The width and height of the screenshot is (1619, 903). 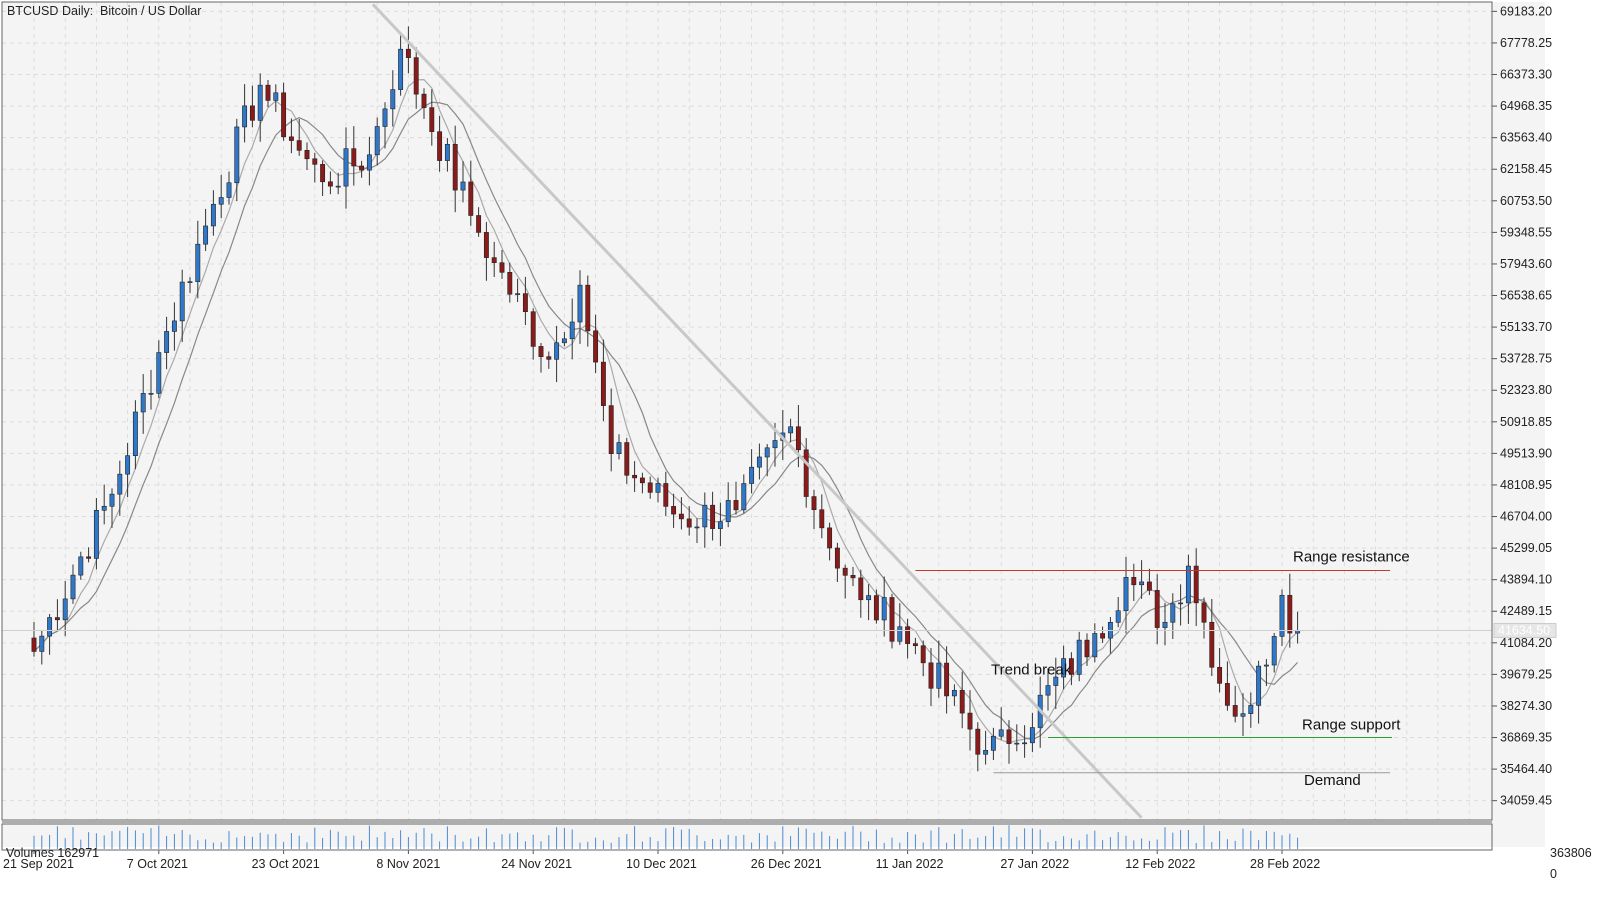 What do you see at coordinates (1526, 232) in the screenshot?
I see `y-tick-label: 59348.55` at bounding box center [1526, 232].